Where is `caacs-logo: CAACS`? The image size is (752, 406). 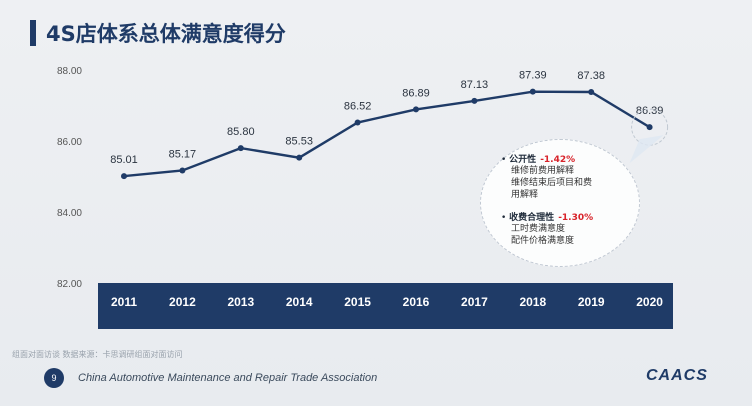 caacs-logo: CAACS is located at coordinates (677, 375).